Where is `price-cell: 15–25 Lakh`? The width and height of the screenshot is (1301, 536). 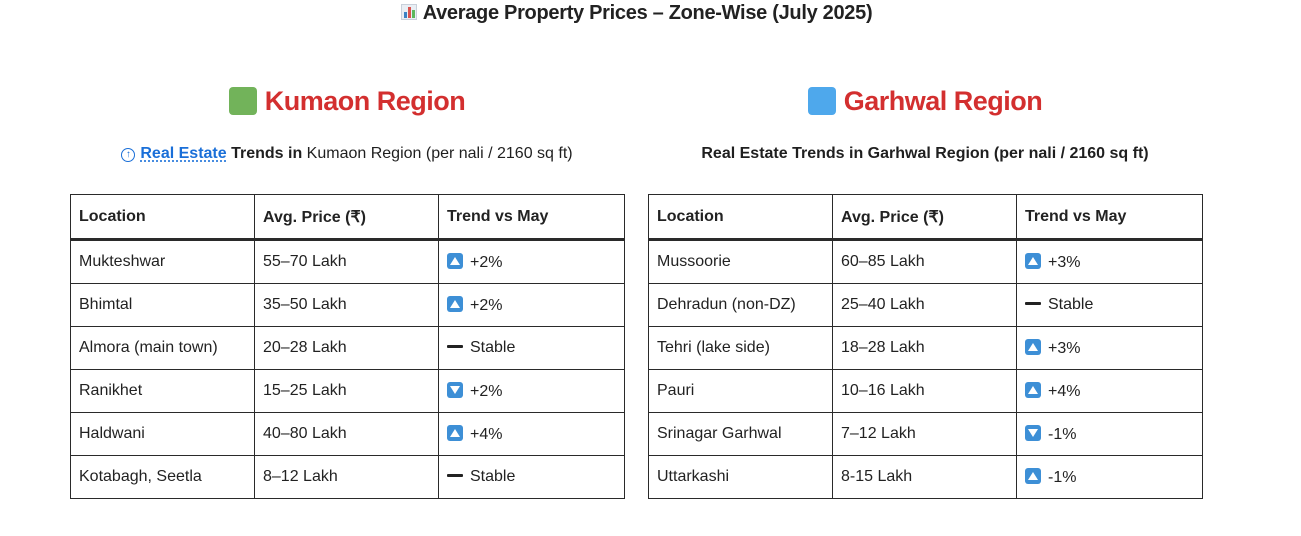
price-cell: 15–25 Lakh is located at coordinates (346, 391).